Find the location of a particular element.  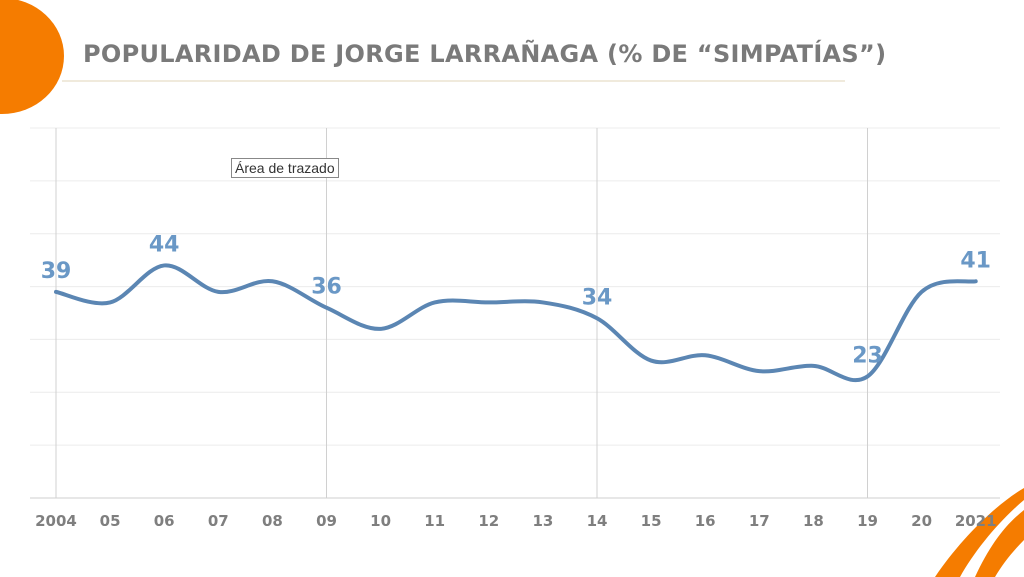

x-tick-label: 08 is located at coordinates (272, 521).